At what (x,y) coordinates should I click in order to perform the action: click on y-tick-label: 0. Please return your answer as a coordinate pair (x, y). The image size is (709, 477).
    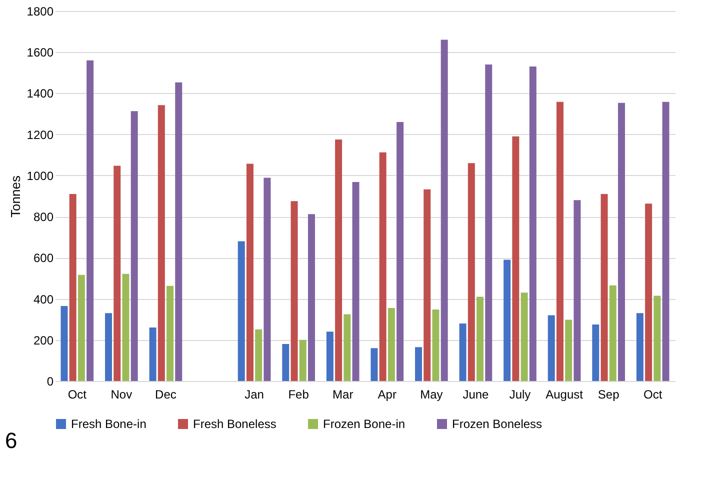
    Looking at the image, I should click on (50, 381).